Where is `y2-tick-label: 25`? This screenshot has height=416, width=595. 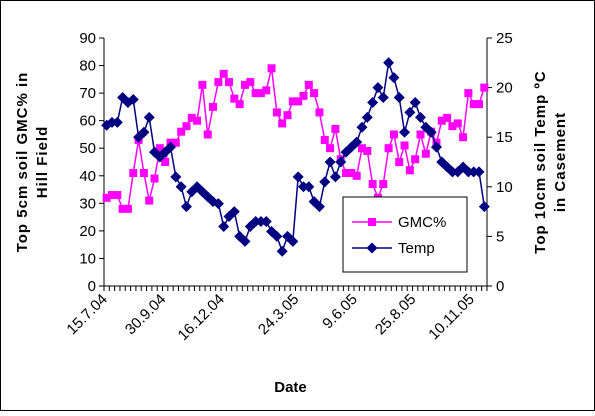
y2-tick-label: 25 is located at coordinates (504, 38).